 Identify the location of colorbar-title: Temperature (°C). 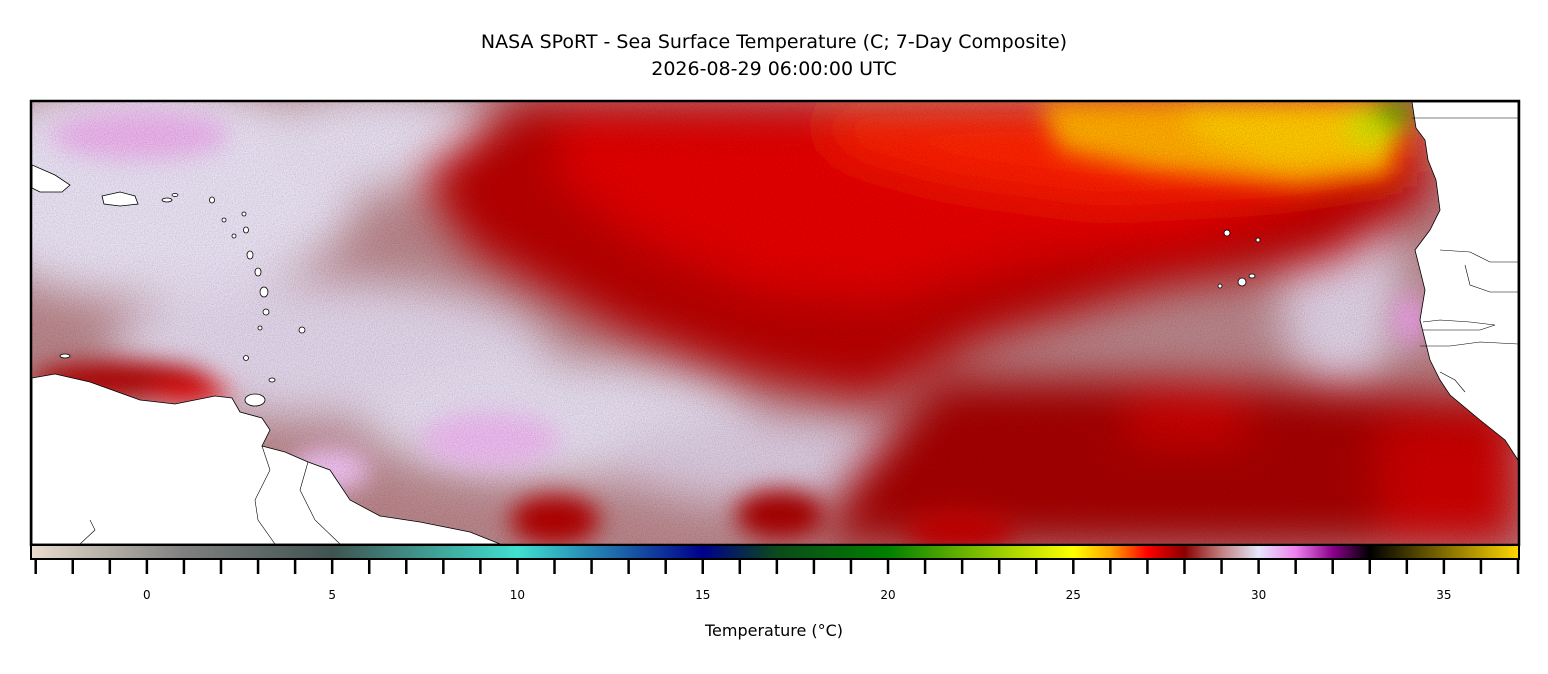
(774, 630).